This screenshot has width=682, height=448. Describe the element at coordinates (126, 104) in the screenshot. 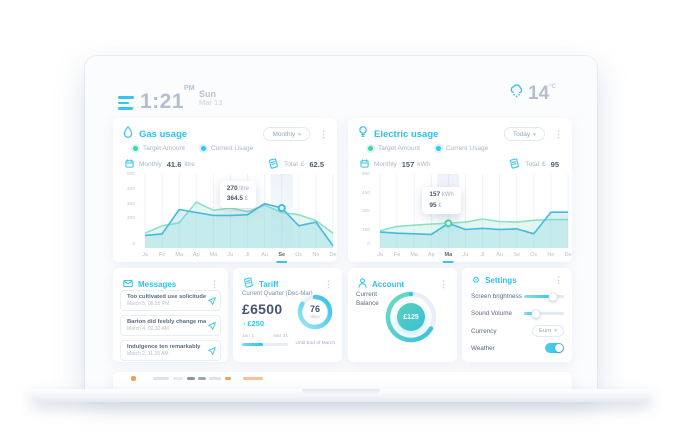

I see `menu-hamburger-icon` at that location.